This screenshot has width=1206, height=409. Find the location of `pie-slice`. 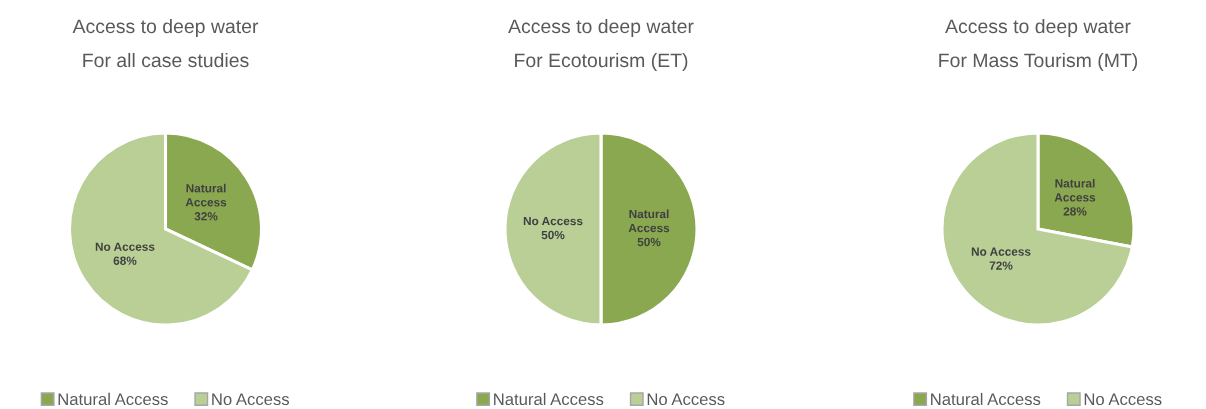

pie-slice is located at coordinates (1037, 229).